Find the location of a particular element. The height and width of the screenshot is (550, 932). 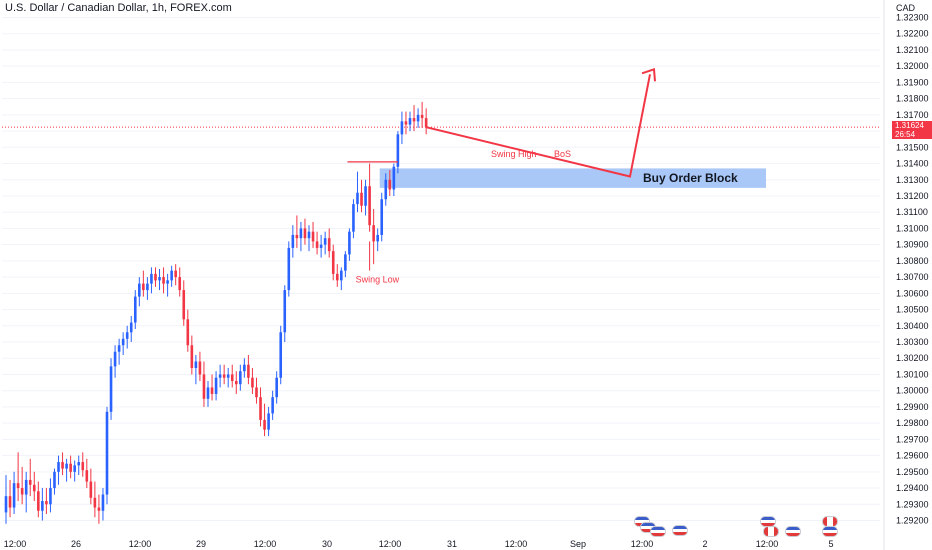

currency-label: CAD is located at coordinates (906, 8).